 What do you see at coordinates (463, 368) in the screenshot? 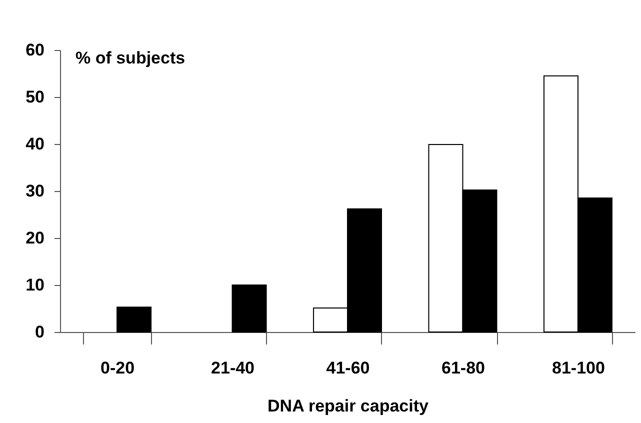
I see `x-tick-label: 61-80` at bounding box center [463, 368].